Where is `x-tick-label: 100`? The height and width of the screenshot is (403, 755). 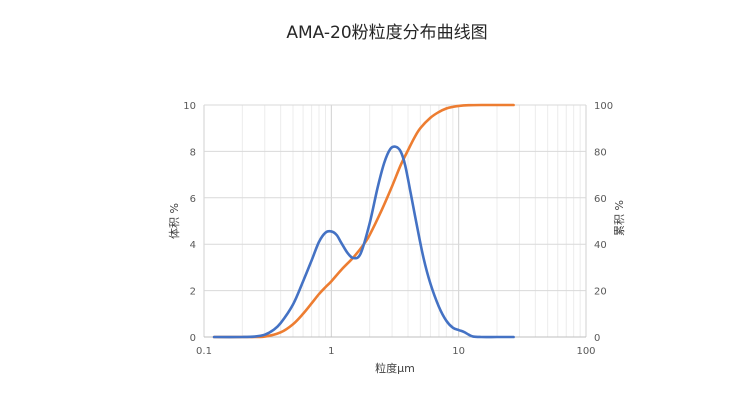
x-tick-label: 100 is located at coordinates (585, 351).